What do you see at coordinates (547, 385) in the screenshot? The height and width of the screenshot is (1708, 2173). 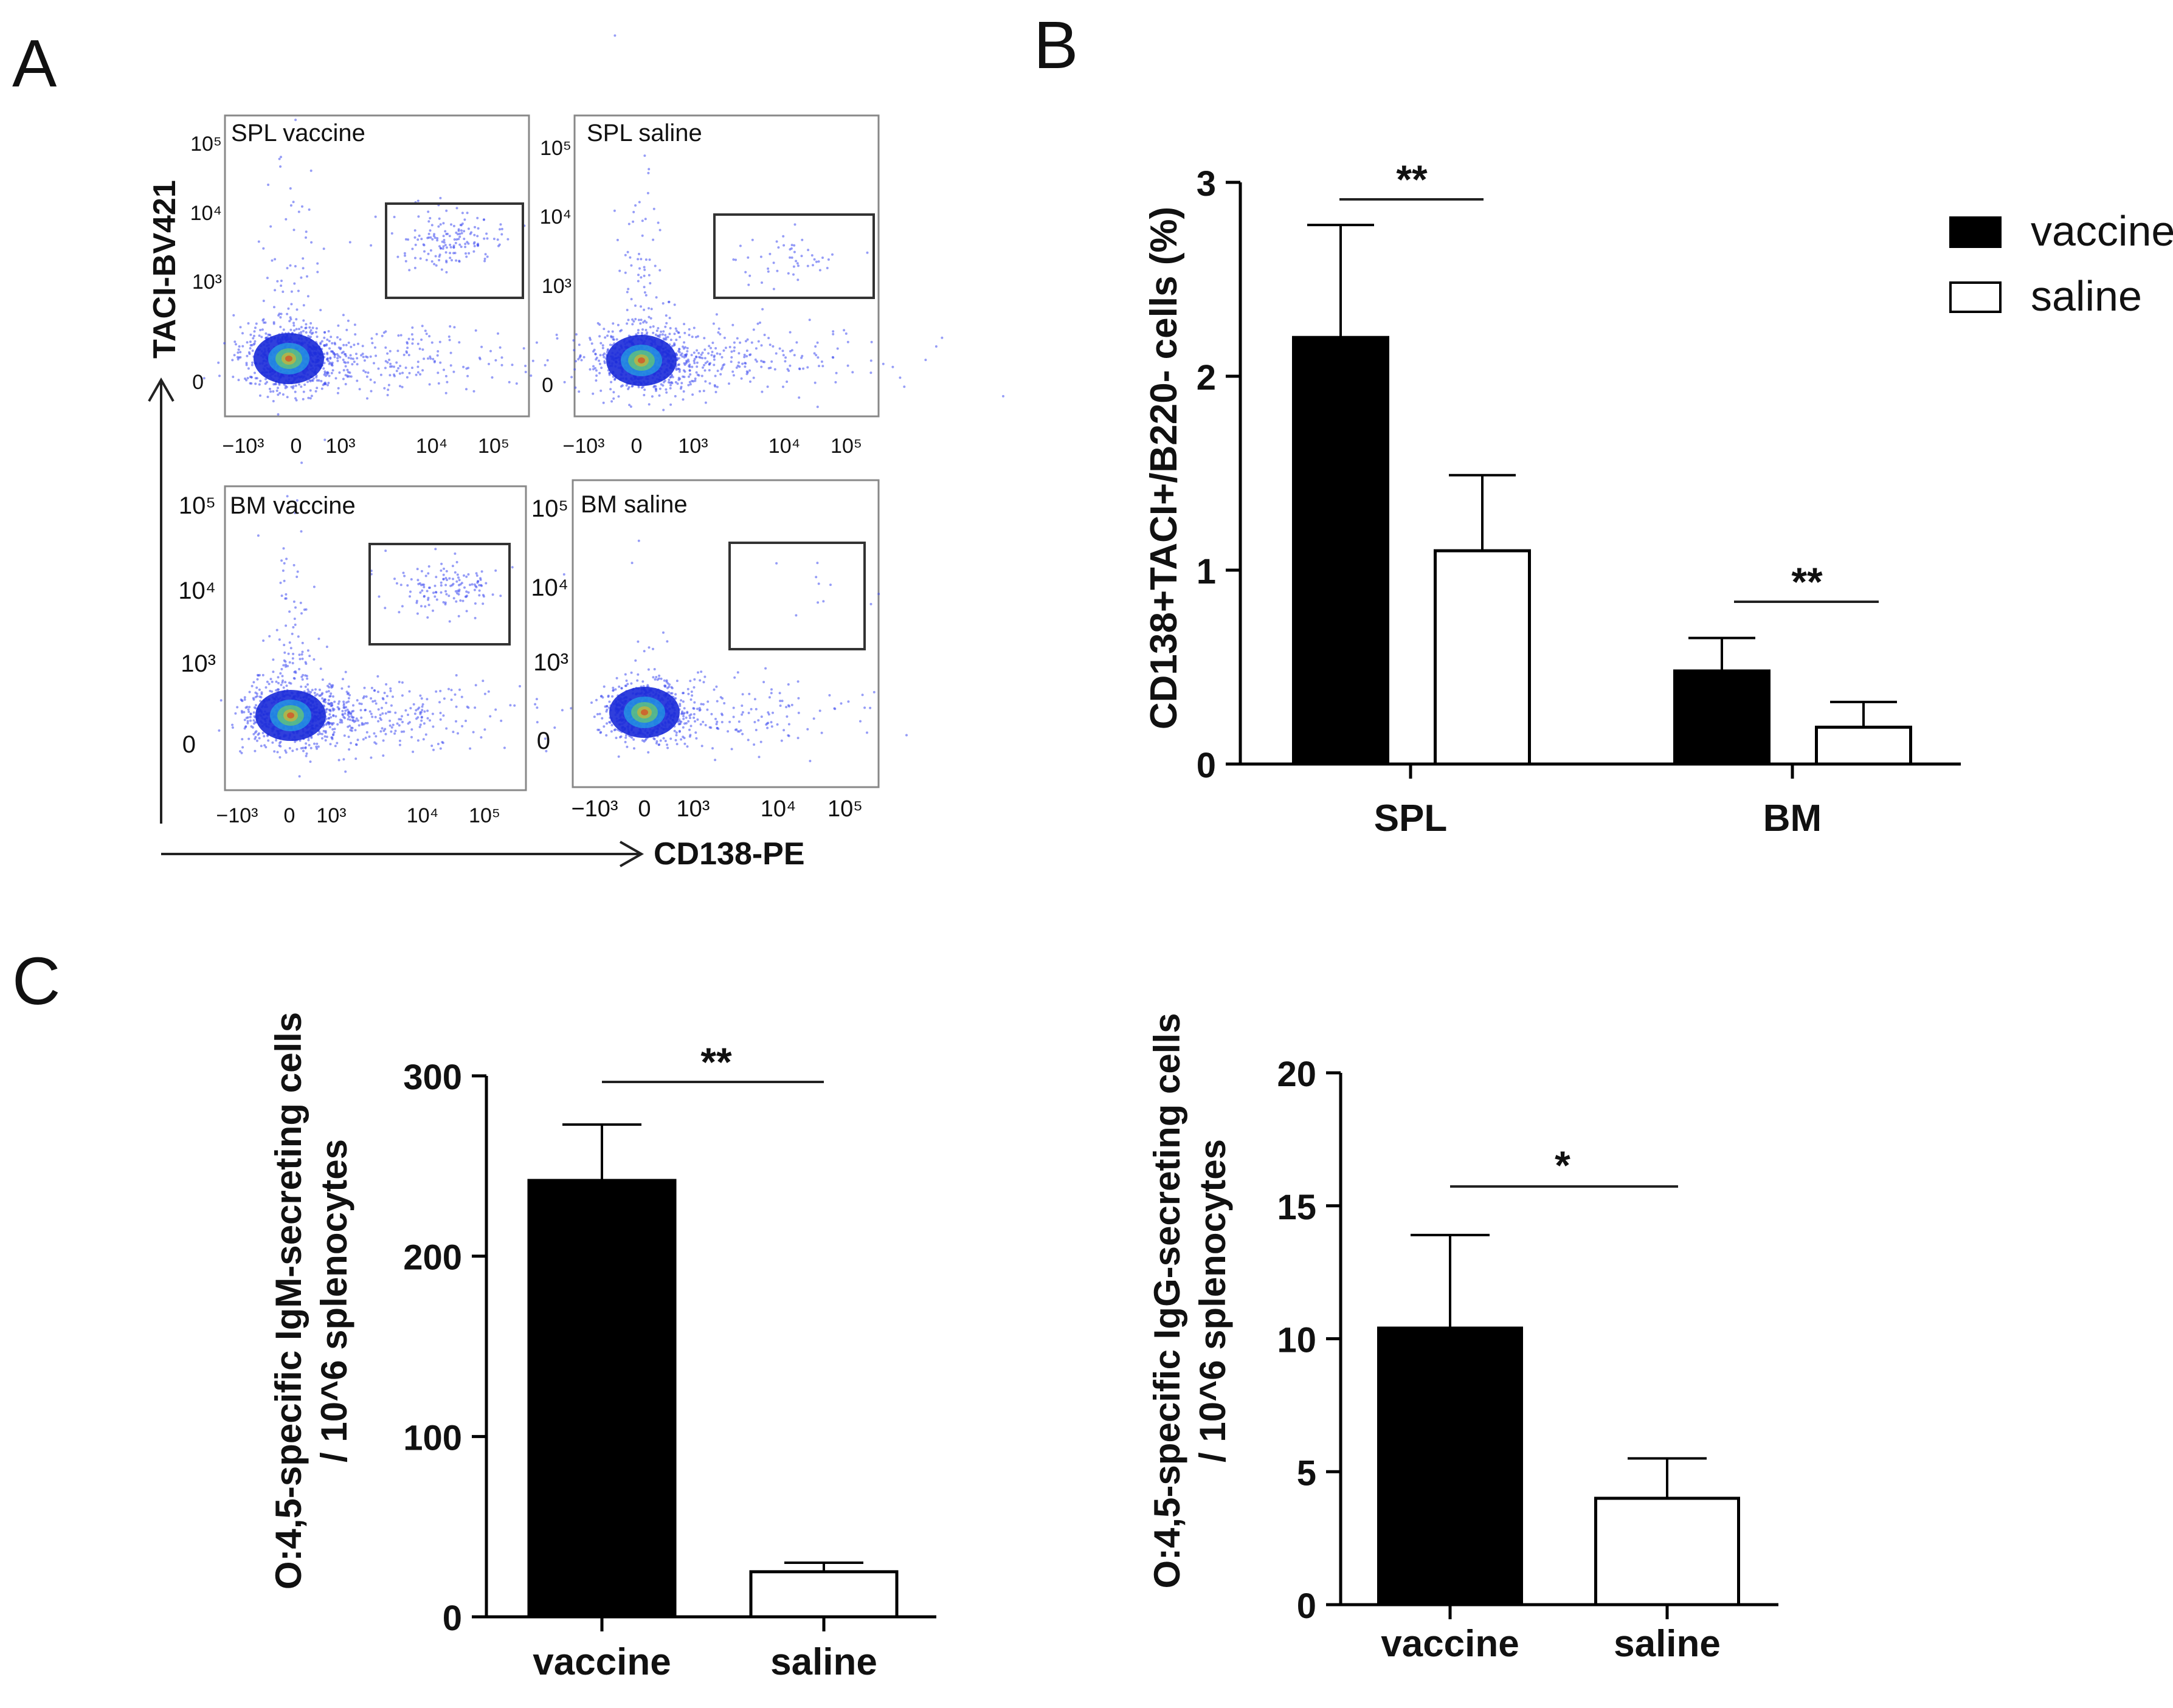 I see `flow-ytick: 0` at bounding box center [547, 385].